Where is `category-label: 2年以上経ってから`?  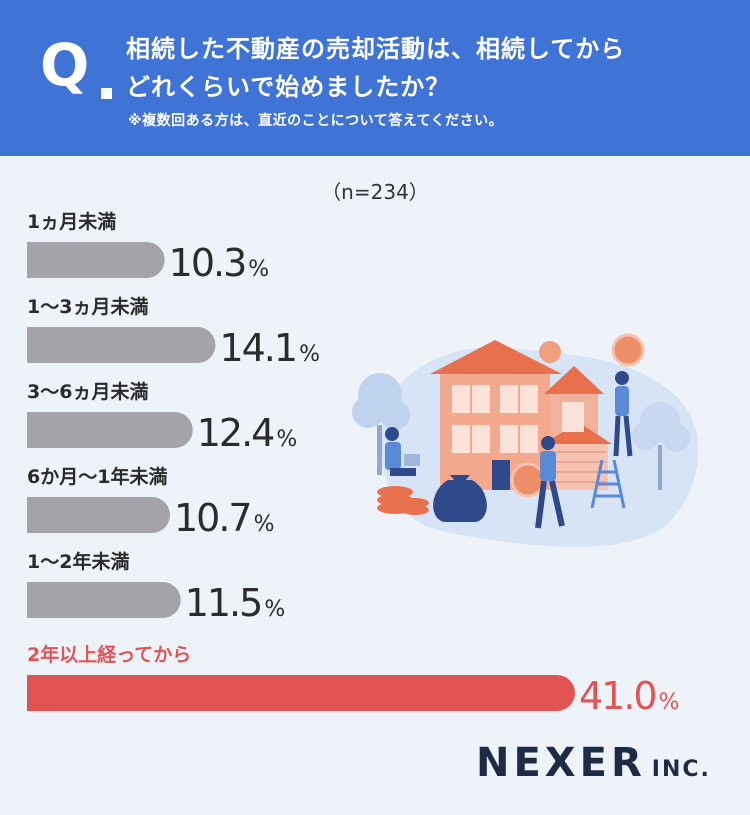
category-label: 2年以上経ってから is located at coordinates (109, 654).